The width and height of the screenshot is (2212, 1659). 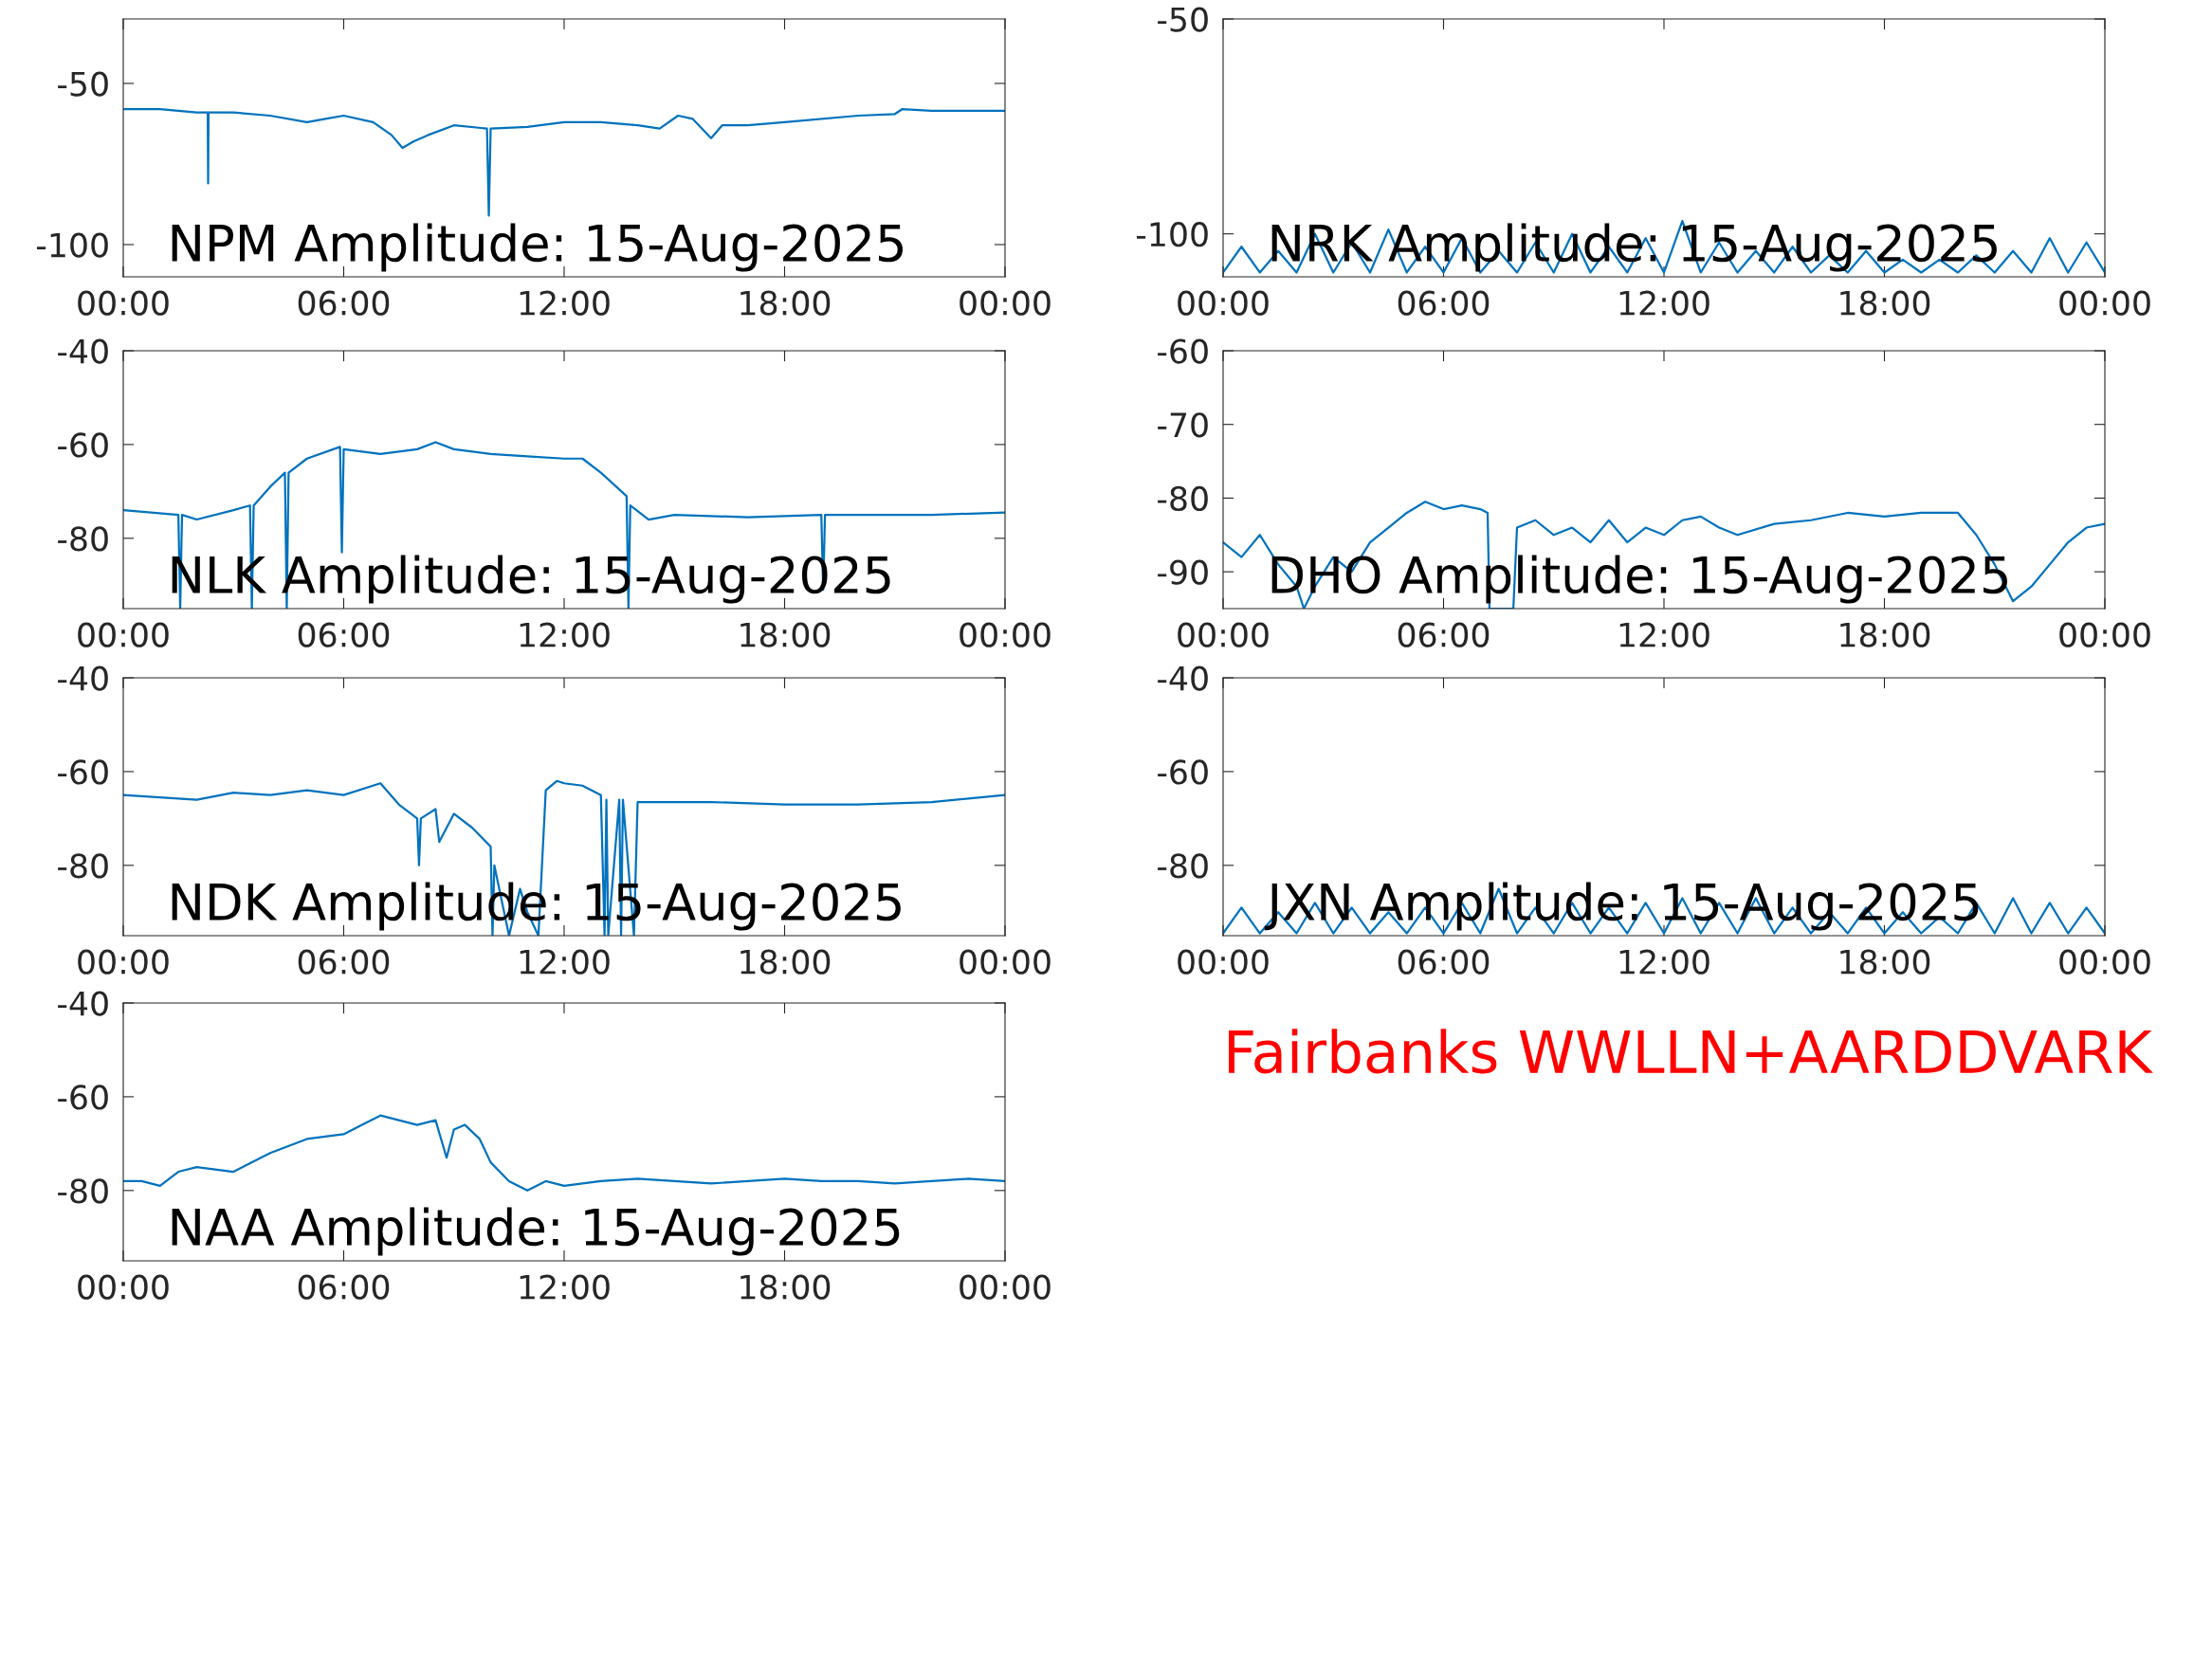 What do you see at coordinates (537, 247) in the screenshot?
I see `text: NPM Amplitude: 15-Aug-2025` at bounding box center [537, 247].